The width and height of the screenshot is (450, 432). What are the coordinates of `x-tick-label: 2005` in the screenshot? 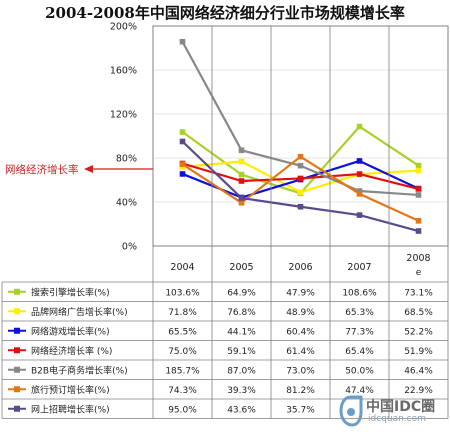 It's located at (241, 267).